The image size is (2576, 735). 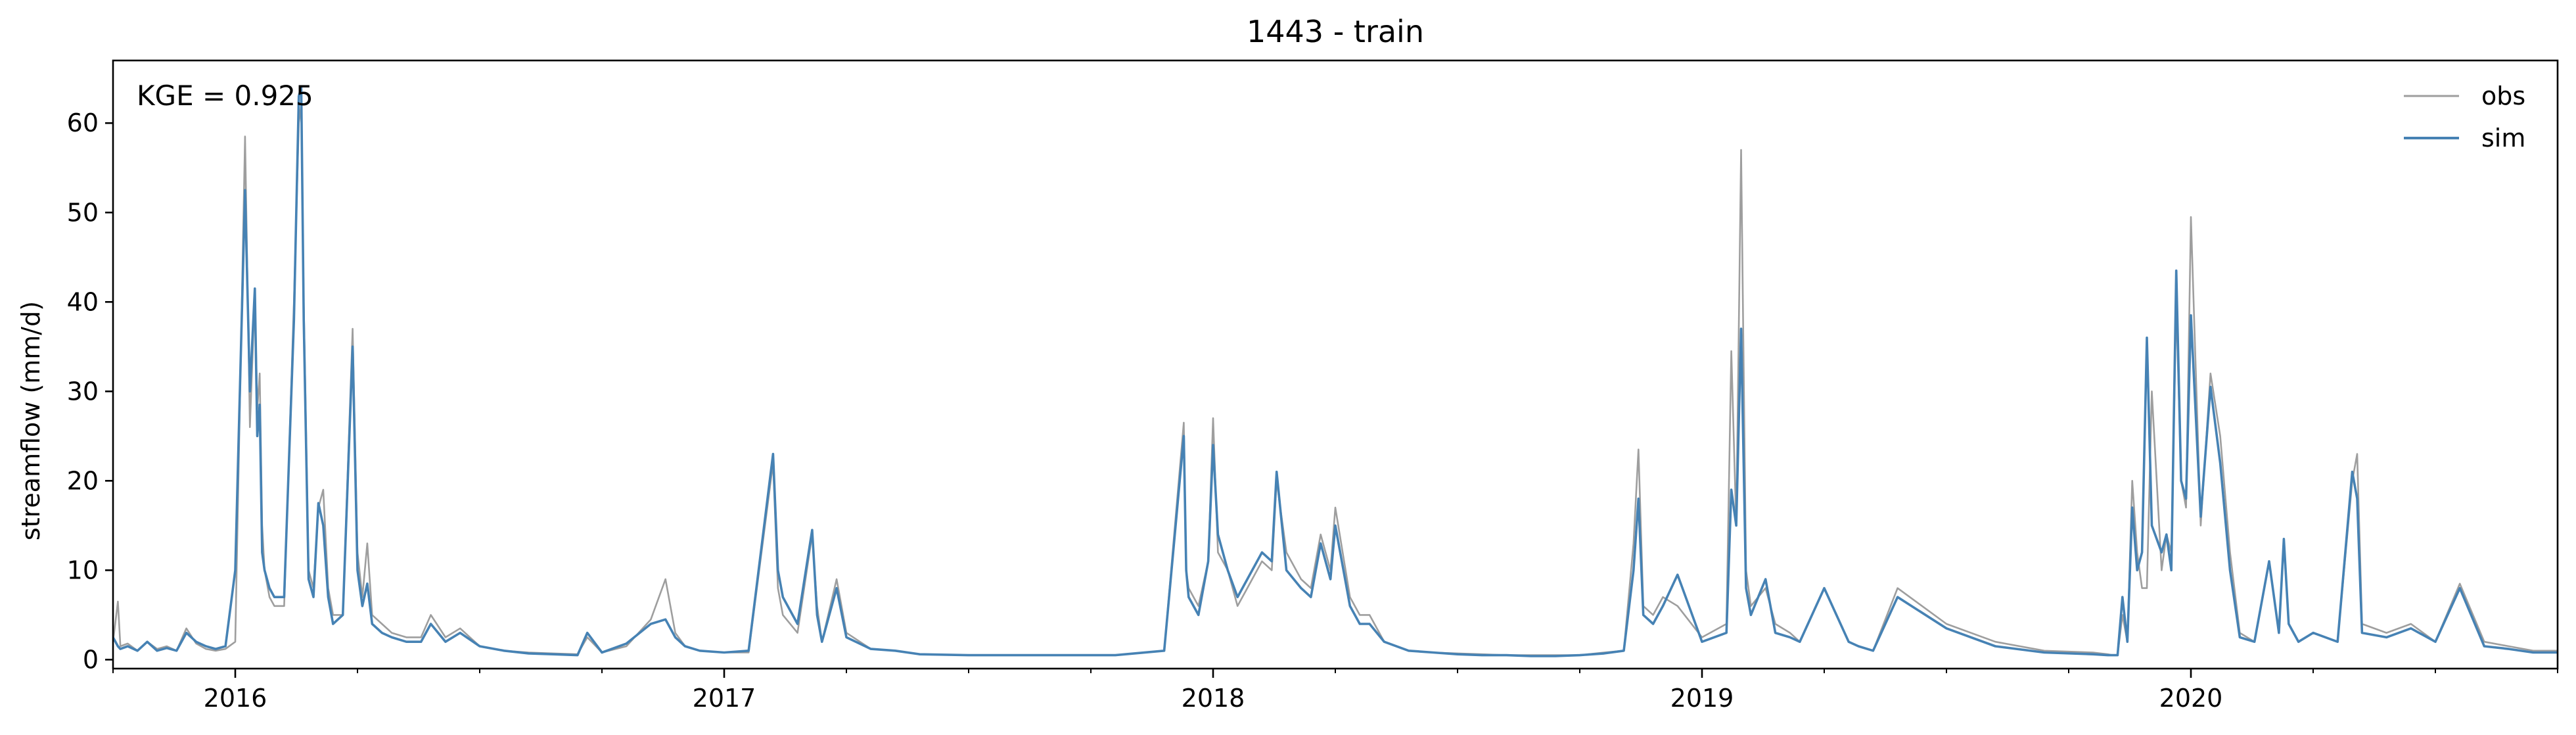 I want to click on y-axis: 0 10 20 30 40 50 60, so click(x=90, y=391).